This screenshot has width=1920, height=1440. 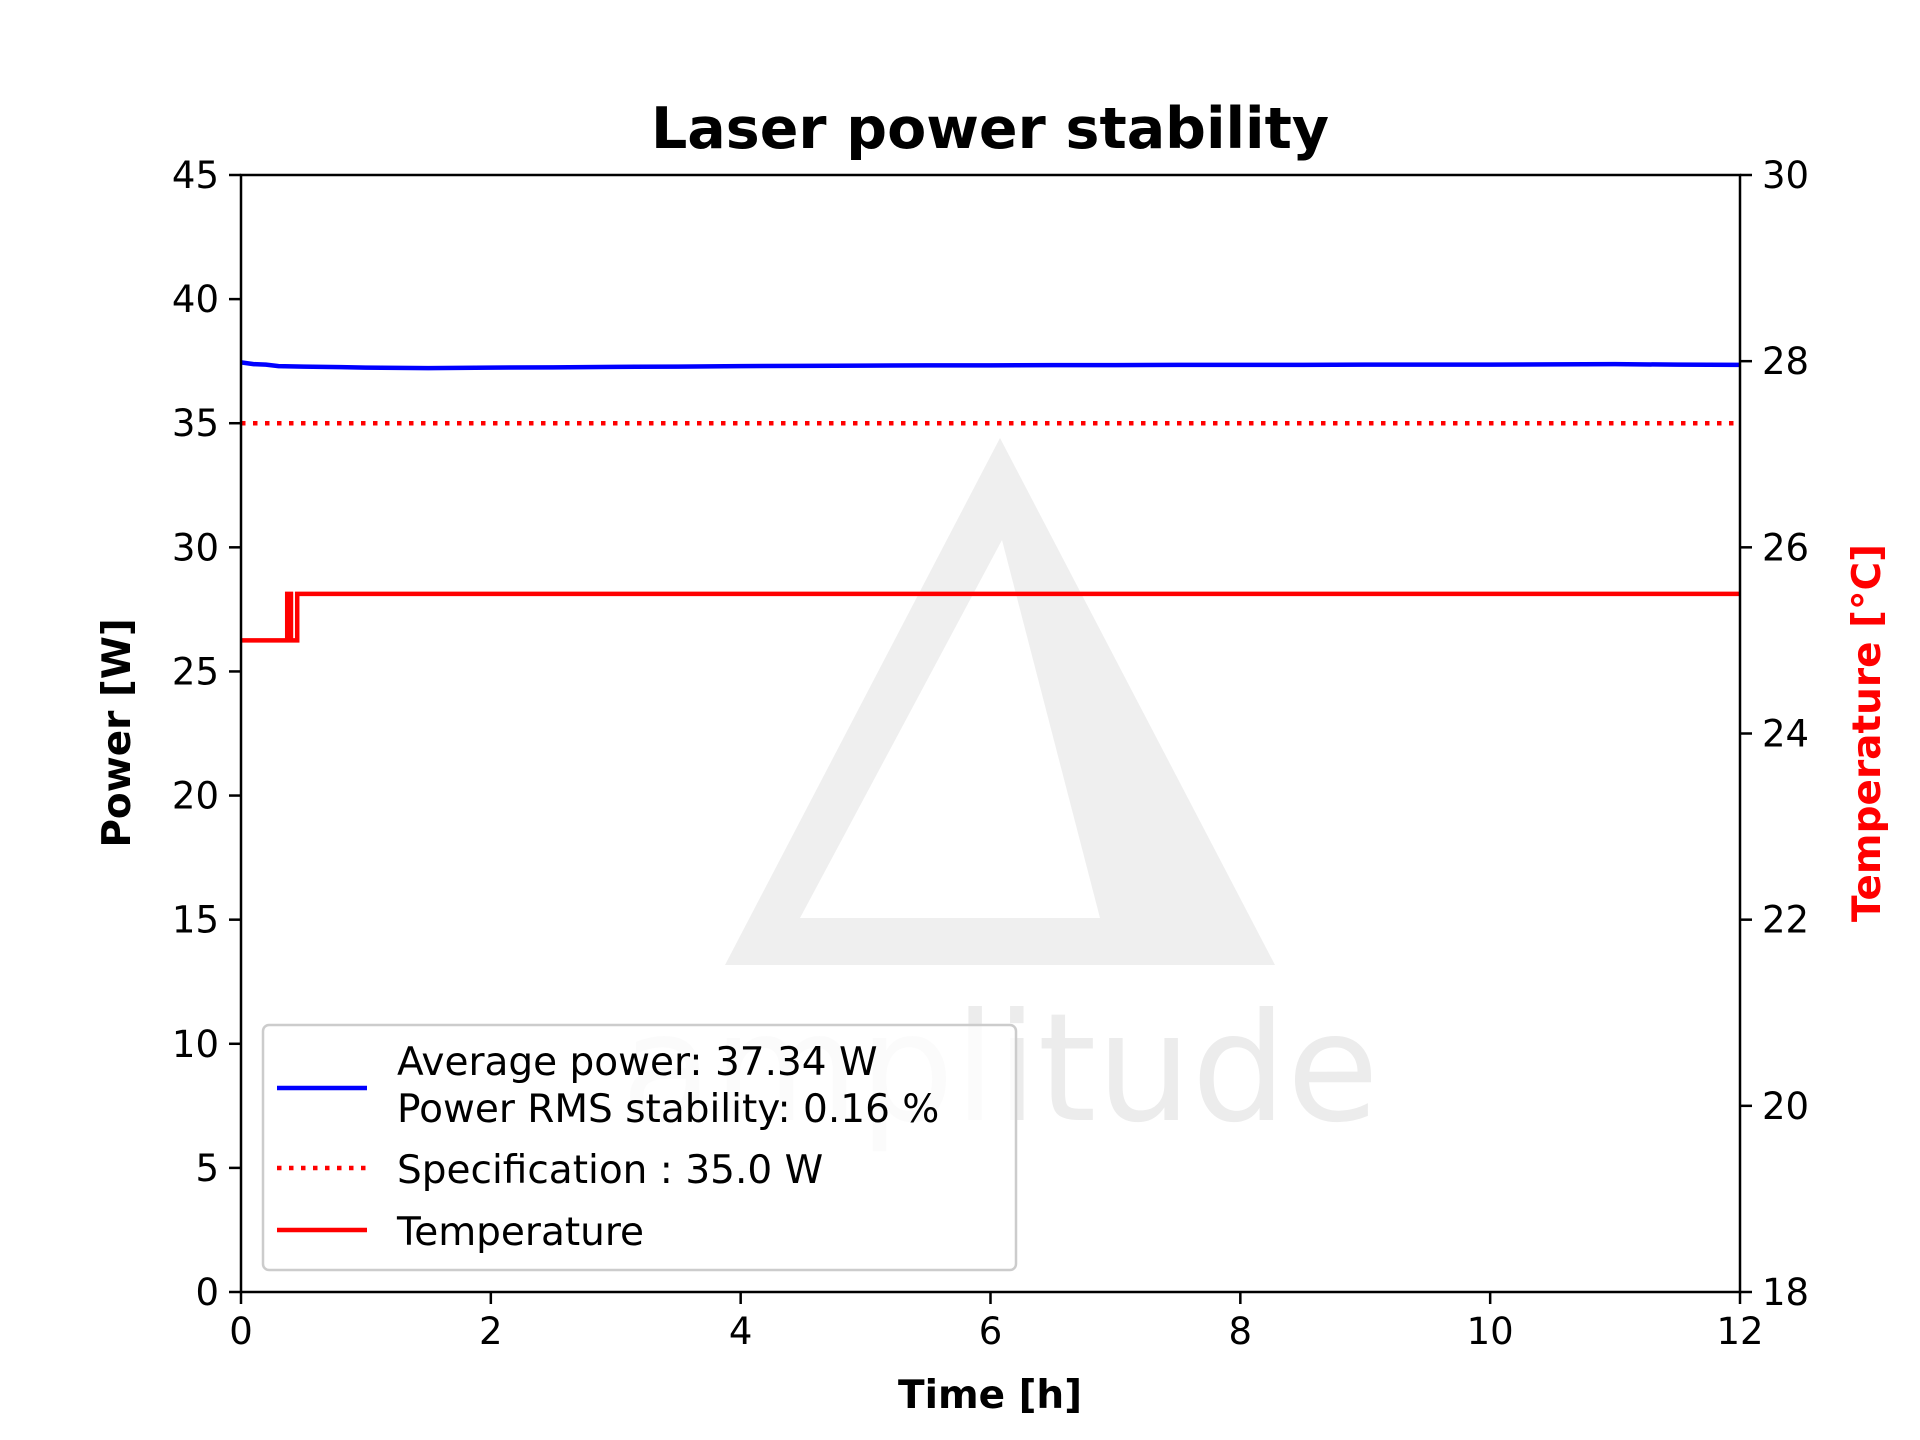 What do you see at coordinates (195, 1044) in the screenshot?
I see `y-tick-label: 10` at bounding box center [195, 1044].